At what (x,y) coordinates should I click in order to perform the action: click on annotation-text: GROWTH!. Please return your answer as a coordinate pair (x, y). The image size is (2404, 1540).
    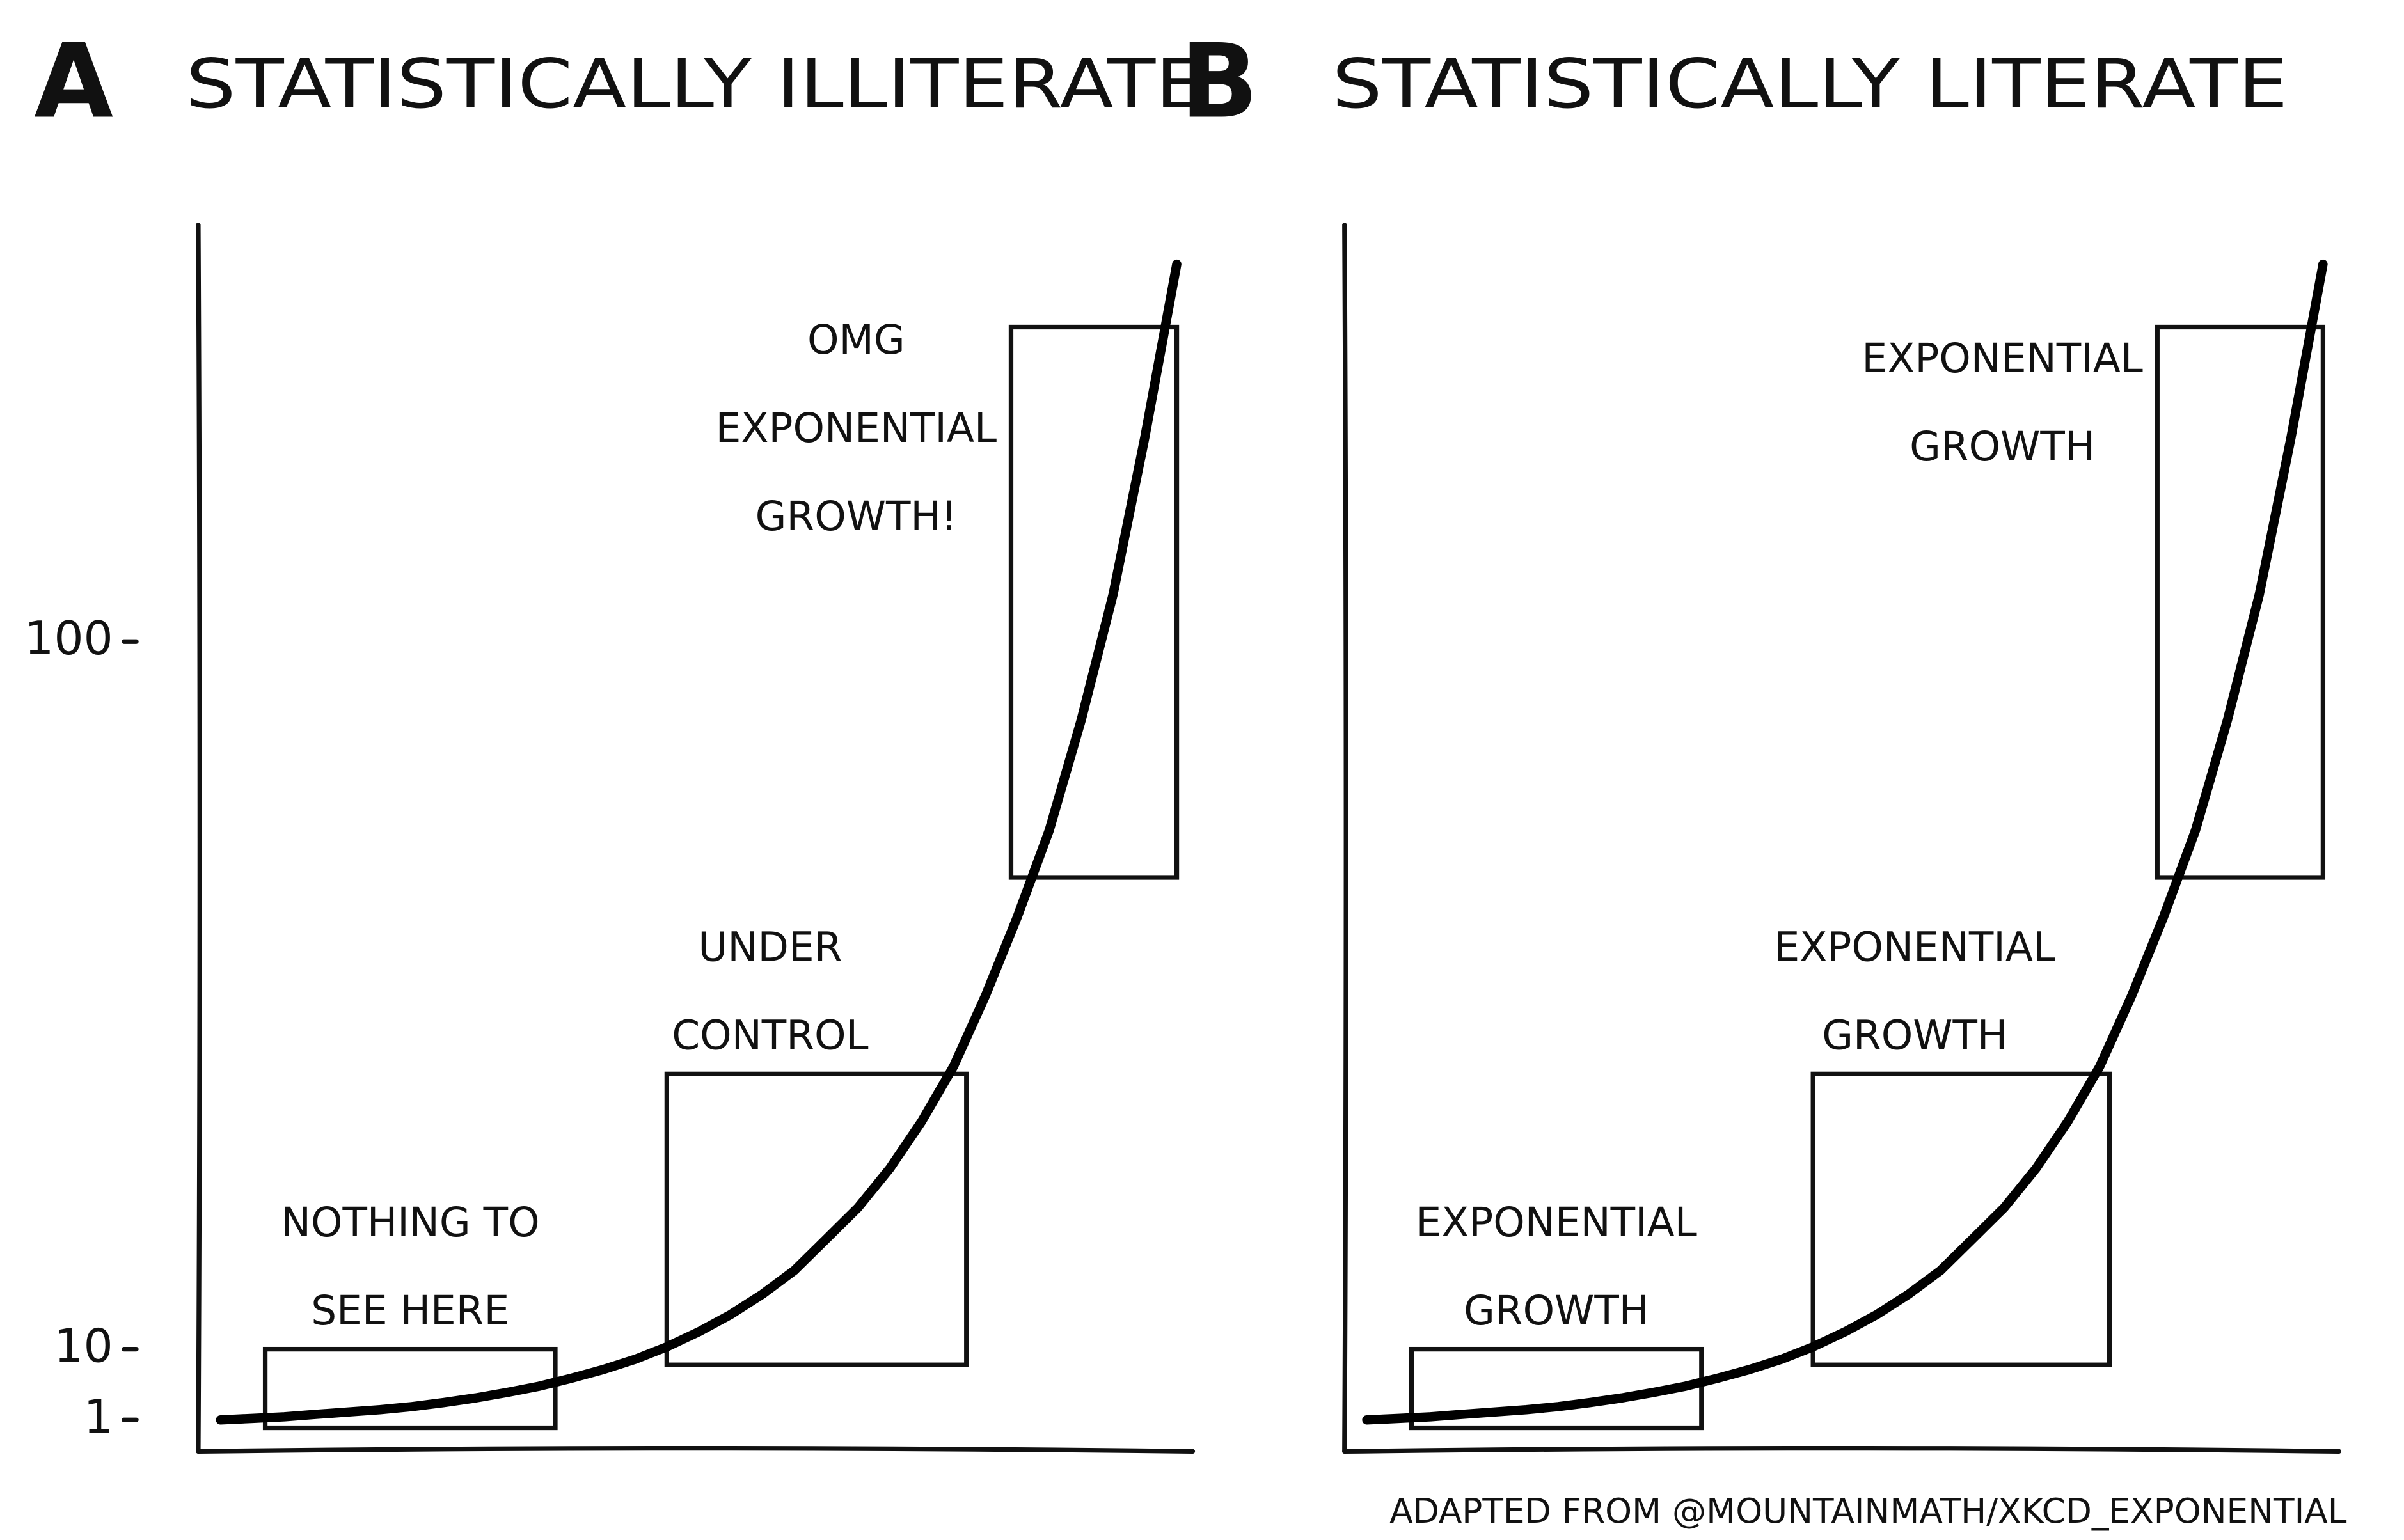
    Looking at the image, I should click on (856, 516).